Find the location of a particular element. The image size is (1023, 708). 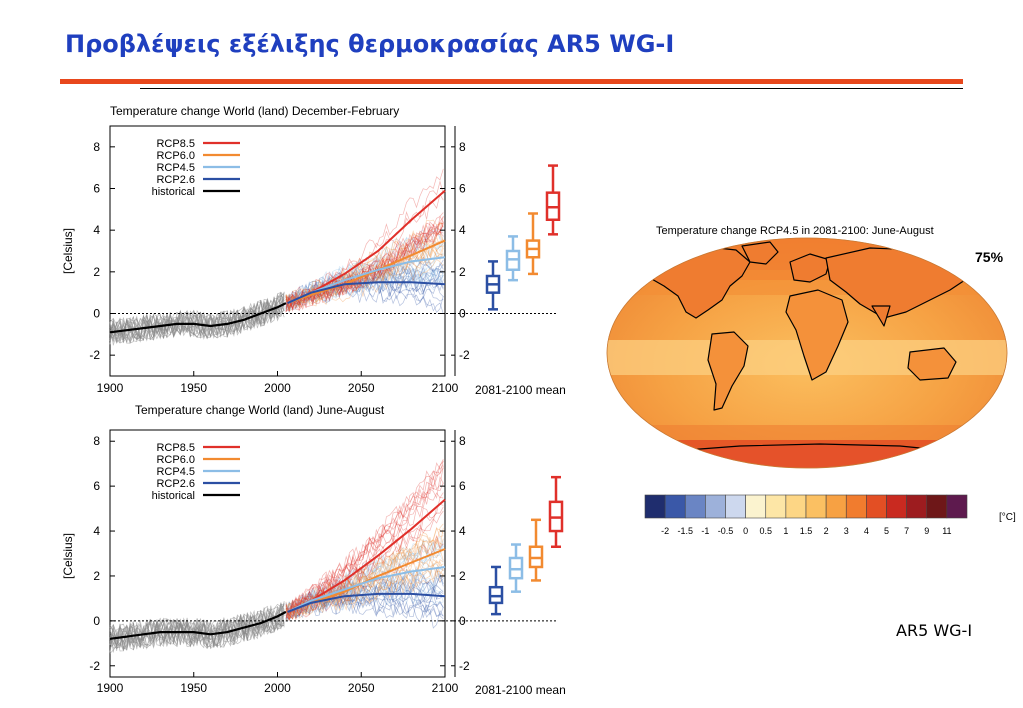

y-axis: -2 0 2 4 6 8 is located at coordinates (267, 251).